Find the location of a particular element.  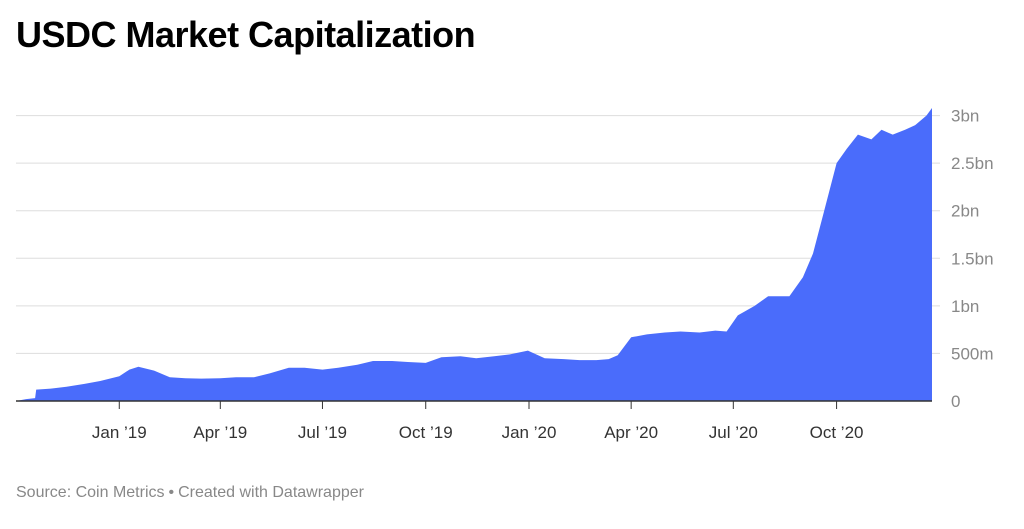

y-tick-label: 0 is located at coordinates (955, 401).